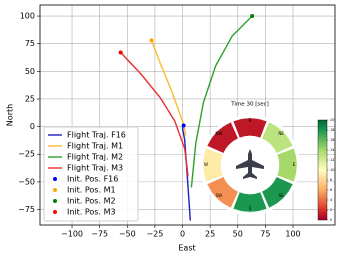 The image size is (345, 259). I want to click on colorbar-tick-label: 20, so click(332, 120).